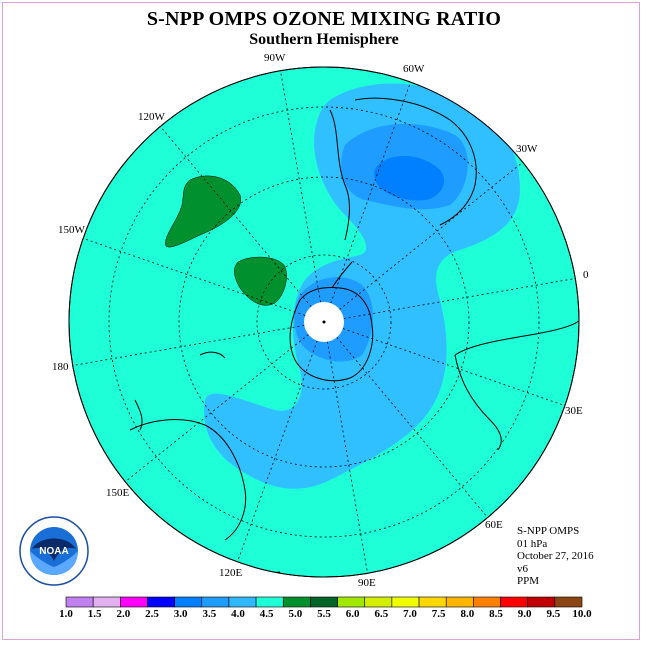  What do you see at coordinates (532, 543) in the screenshot?
I see `info-level: 01 hPa` at bounding box center [532, 543].